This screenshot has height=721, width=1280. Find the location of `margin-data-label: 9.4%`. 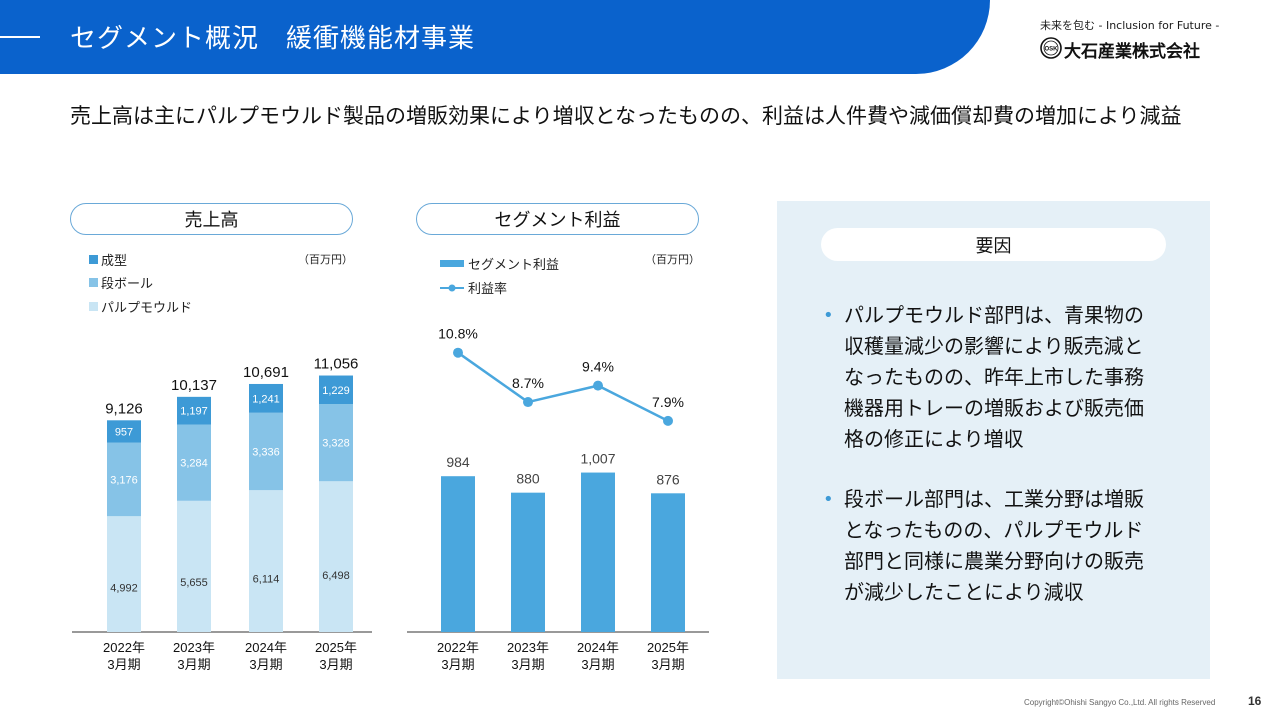

margin-data-label: 9.4% is located at coordinates (598, 367).